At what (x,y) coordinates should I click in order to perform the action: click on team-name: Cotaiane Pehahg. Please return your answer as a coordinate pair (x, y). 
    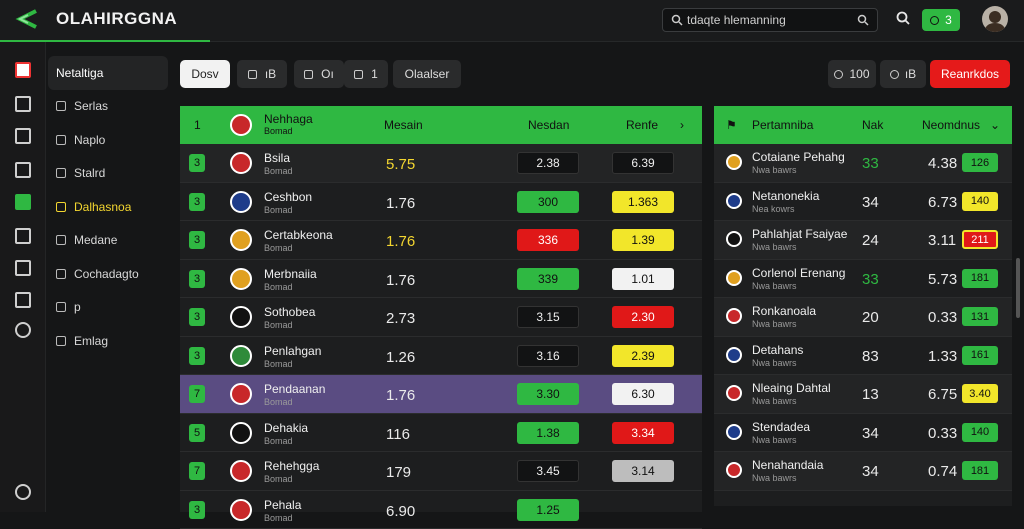
    Looking at the image, I should click on (798, 157).